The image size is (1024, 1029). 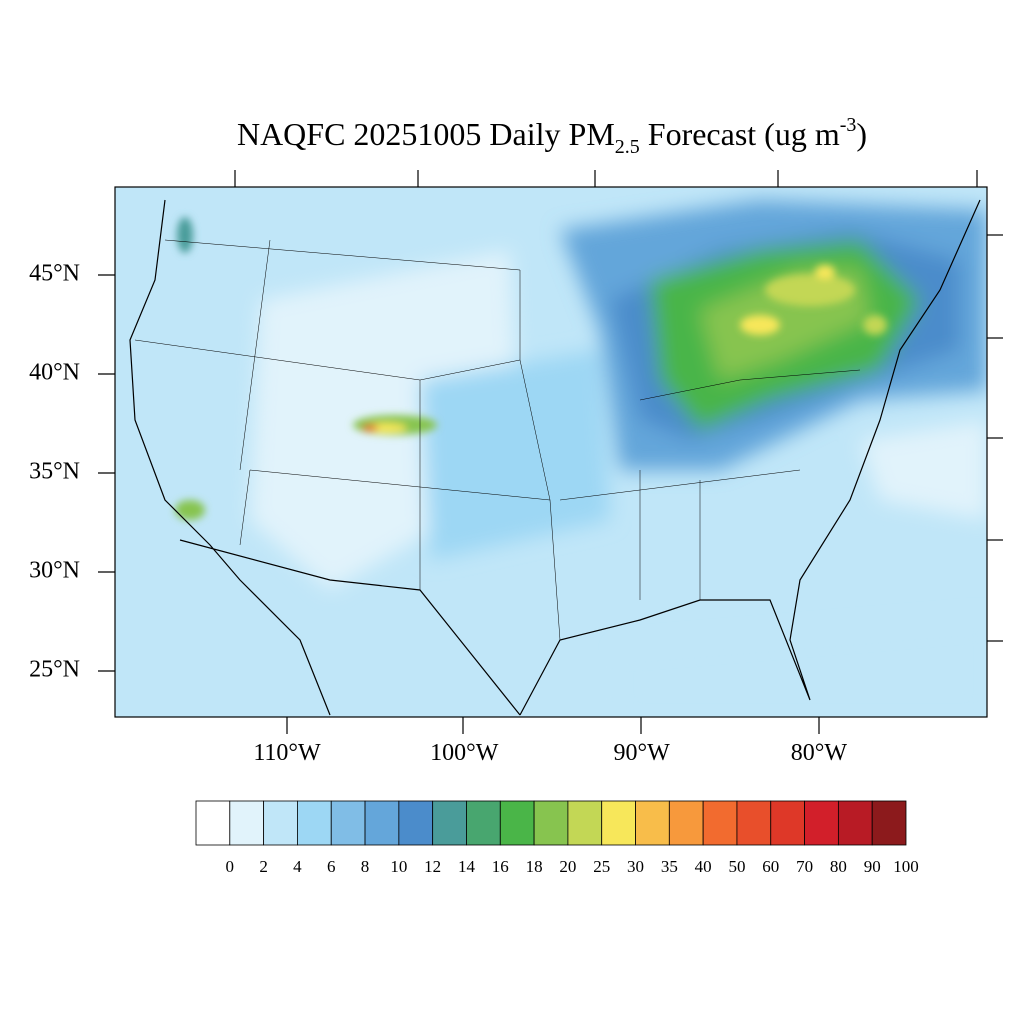 What do you see at coordinates (736, 866) in the screenshot?
I see `colorbar-label: 50` at bounding box center [736, 866].